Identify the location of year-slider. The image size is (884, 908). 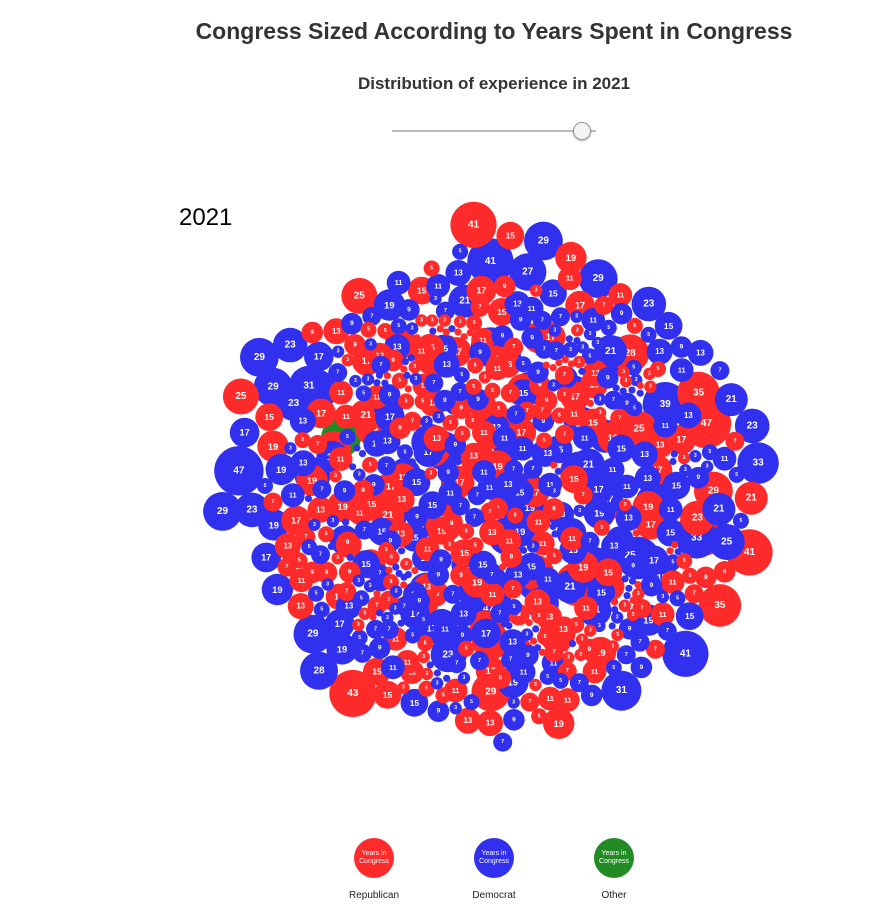
(495, 131).